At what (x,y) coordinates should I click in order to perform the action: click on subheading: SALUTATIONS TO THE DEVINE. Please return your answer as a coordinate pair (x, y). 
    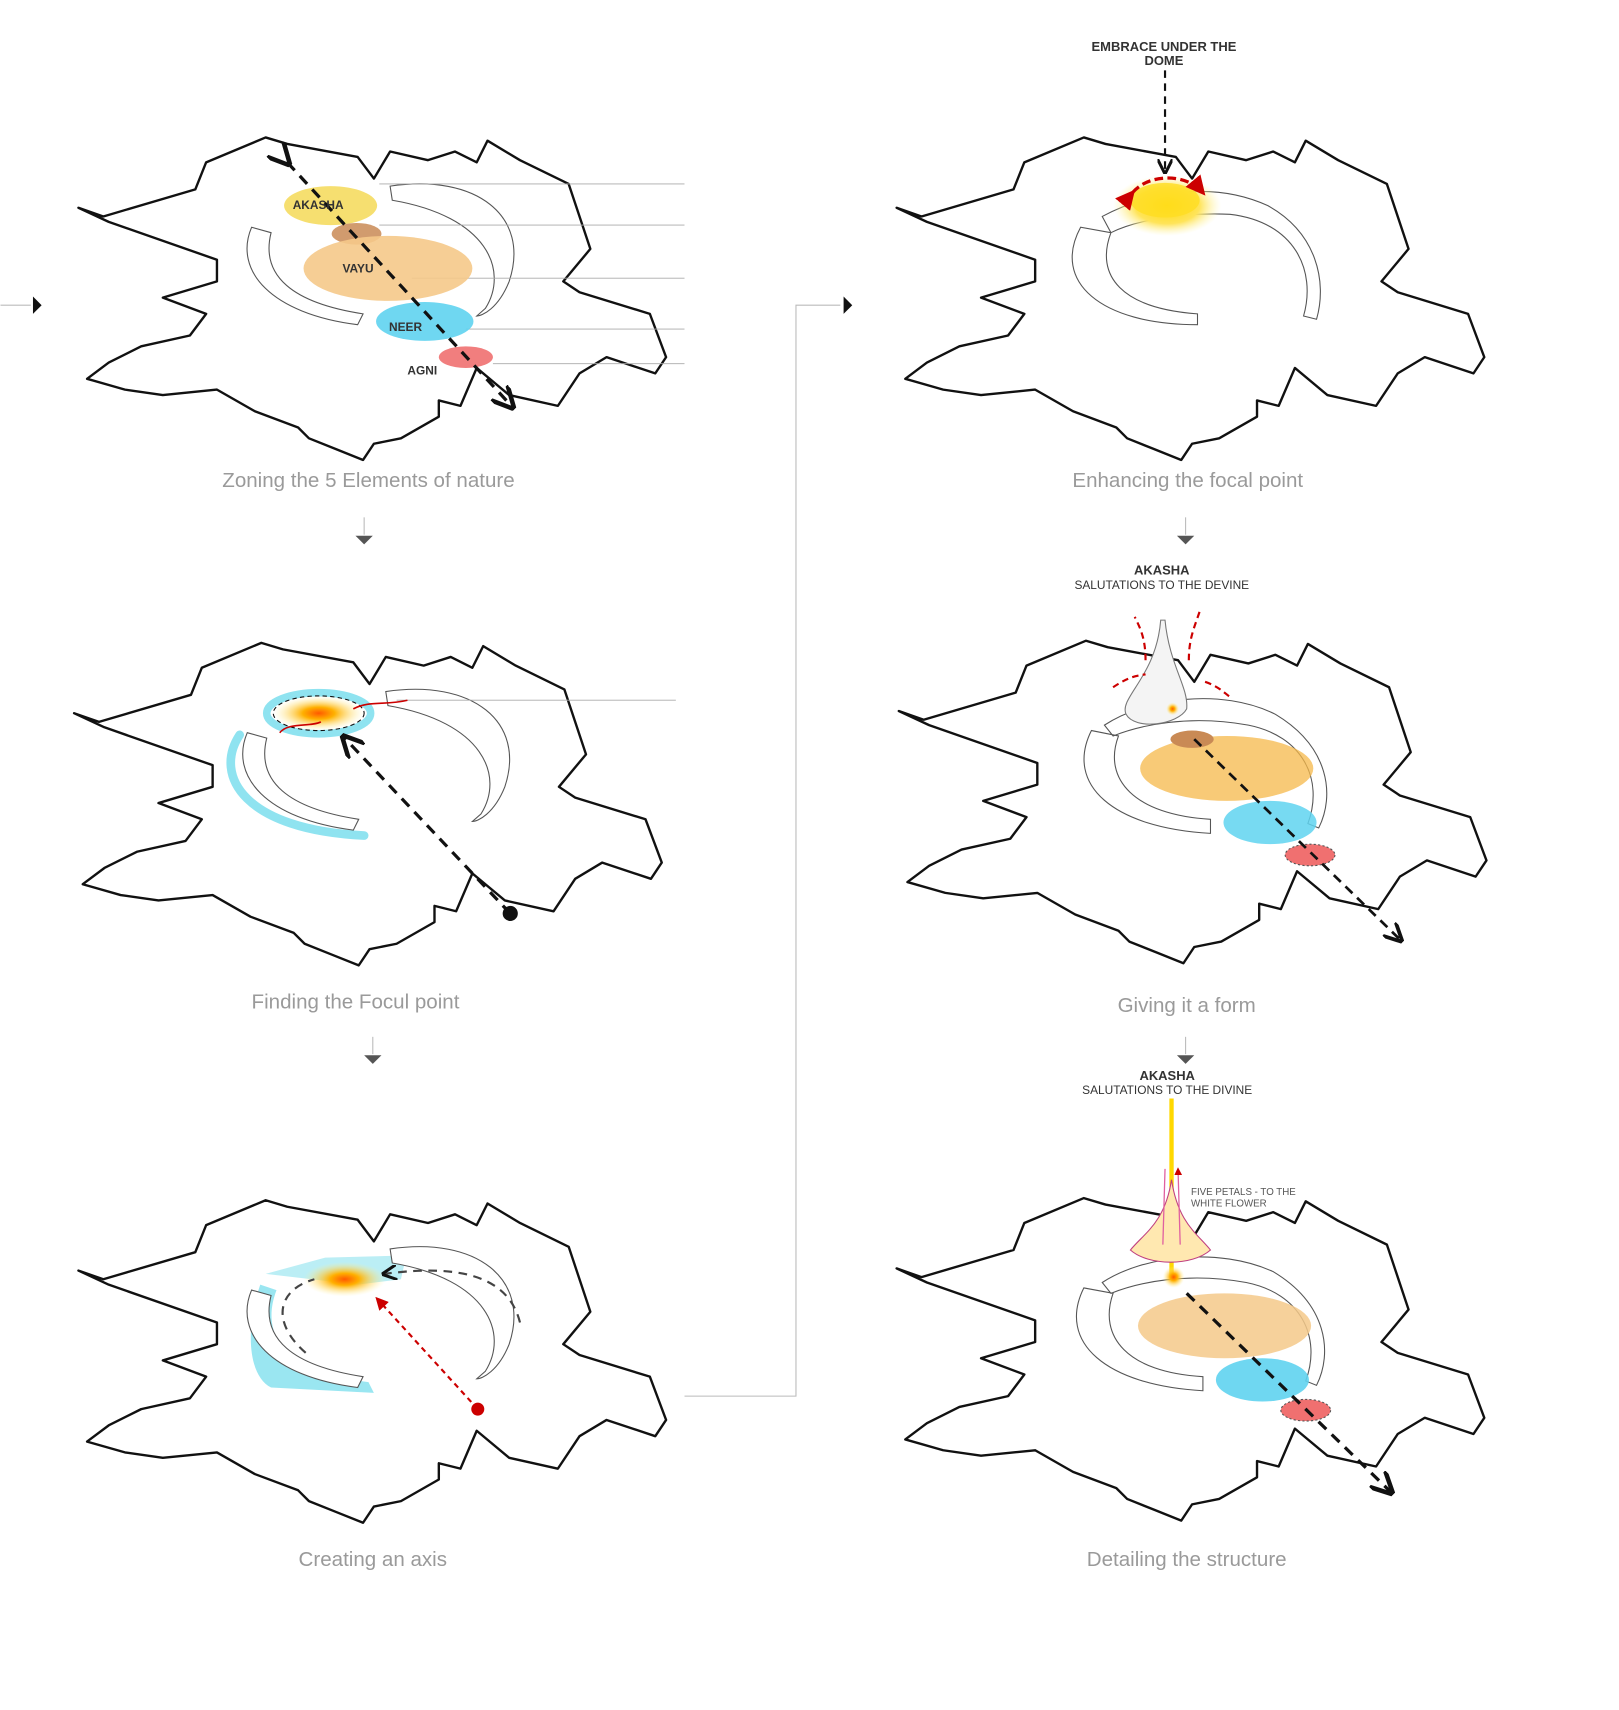
    Looking at the image, I should click on (1161, 585).